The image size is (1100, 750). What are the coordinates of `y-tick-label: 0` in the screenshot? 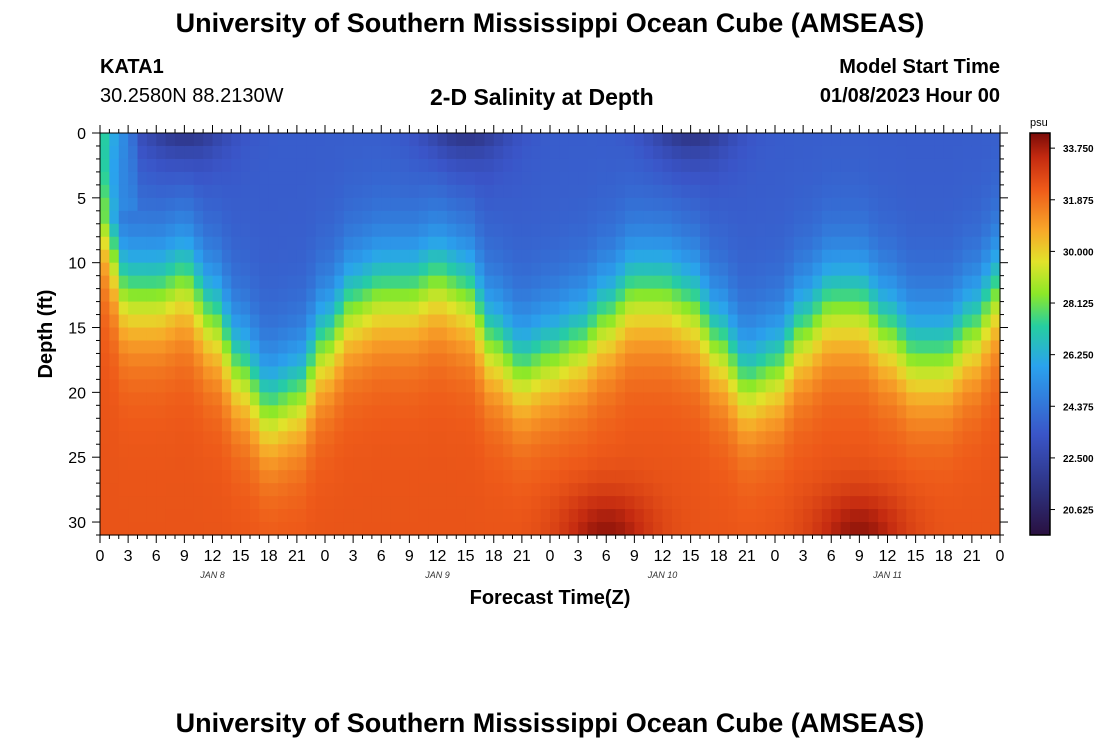 It's located at (81, 134).